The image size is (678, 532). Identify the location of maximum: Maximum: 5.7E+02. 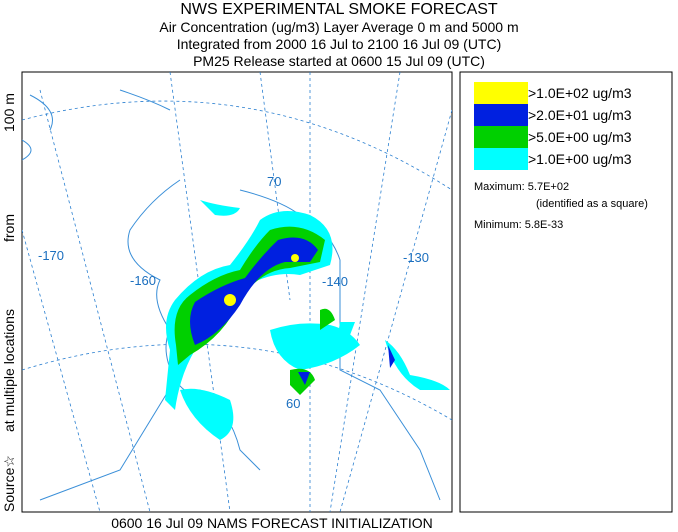
(521, 187).